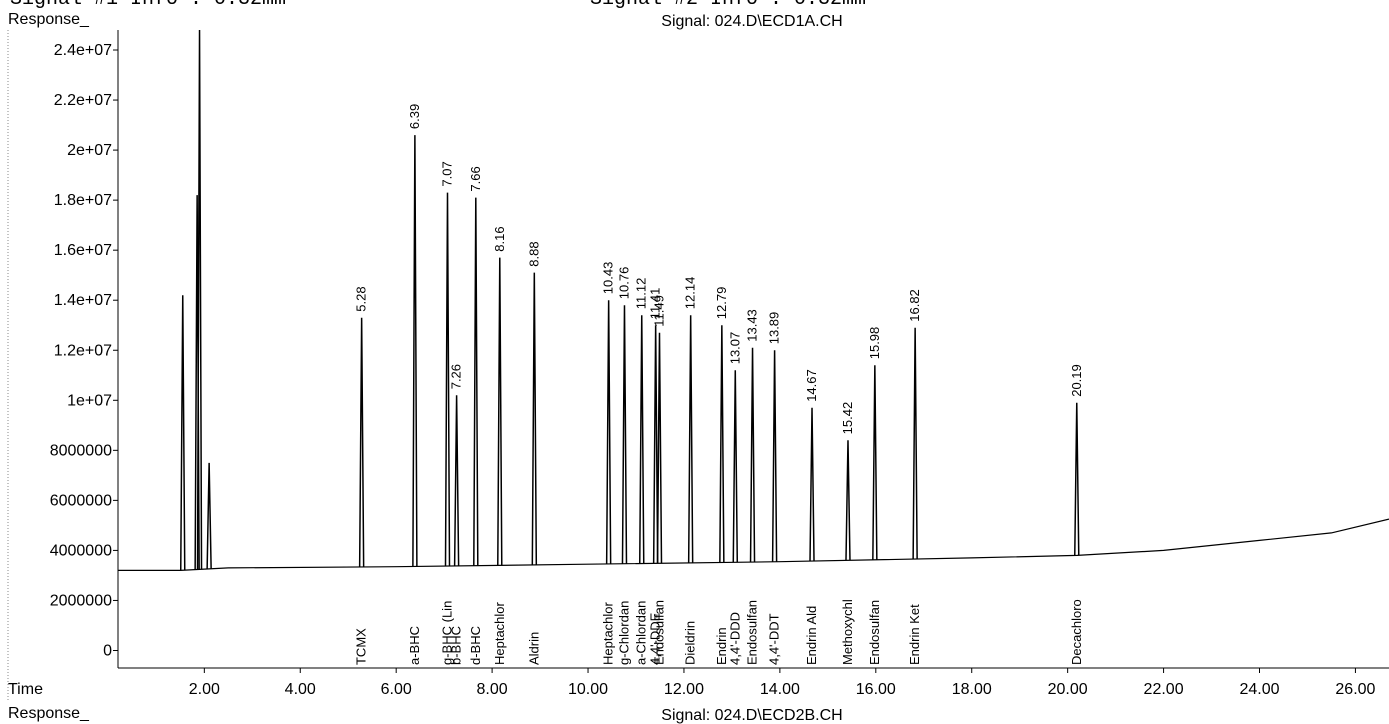 The width and height of the screenshot is (1389, 724). Describe the element at coordinates (658, 311) in the screenshot. I see `retention-time-label: 11.49` at that location.